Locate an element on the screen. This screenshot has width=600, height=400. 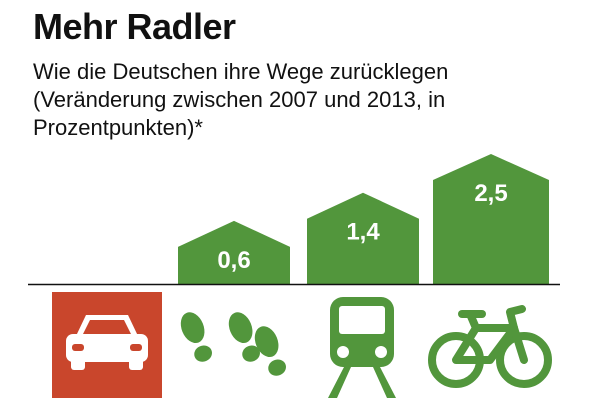
bicycle-icon is located at coordinates (490, 346).